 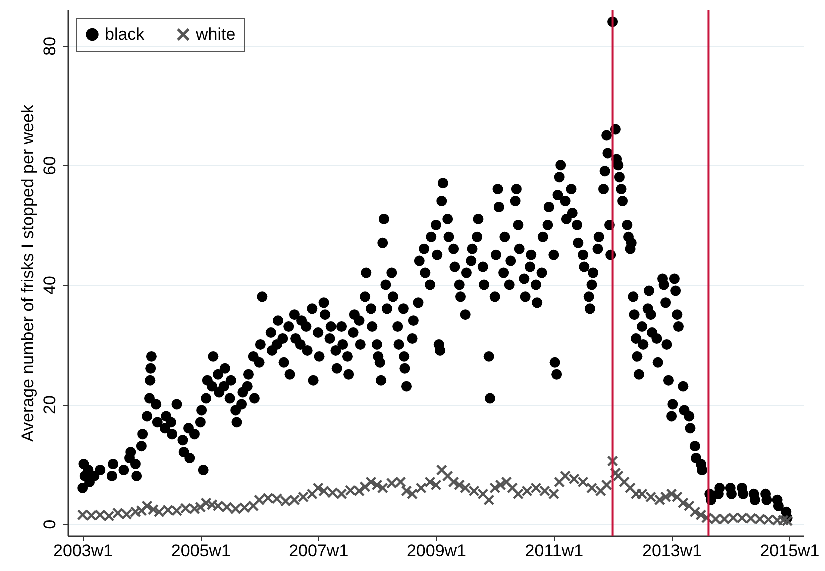 I want to click on x-tick-label: 2009w1, so click(x=436, y=551).